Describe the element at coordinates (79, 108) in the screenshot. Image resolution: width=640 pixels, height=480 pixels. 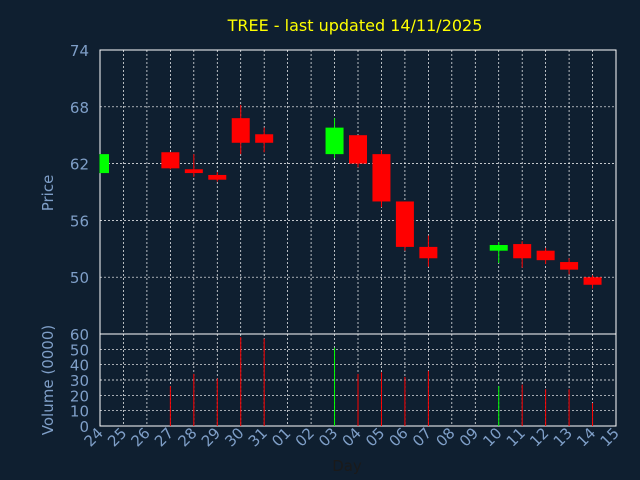
I see `price-tick-label: 68` at that location.